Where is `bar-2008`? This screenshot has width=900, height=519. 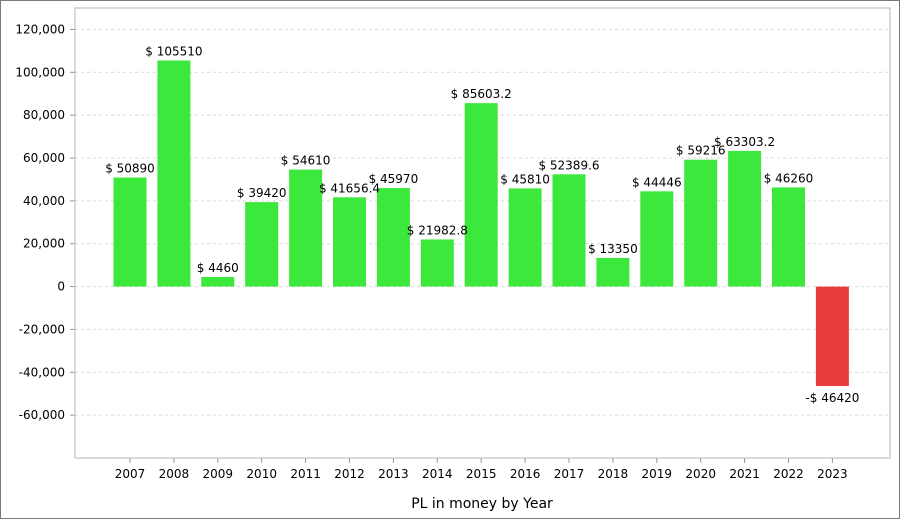 bar-2008 is located at coordinates (174, 173).